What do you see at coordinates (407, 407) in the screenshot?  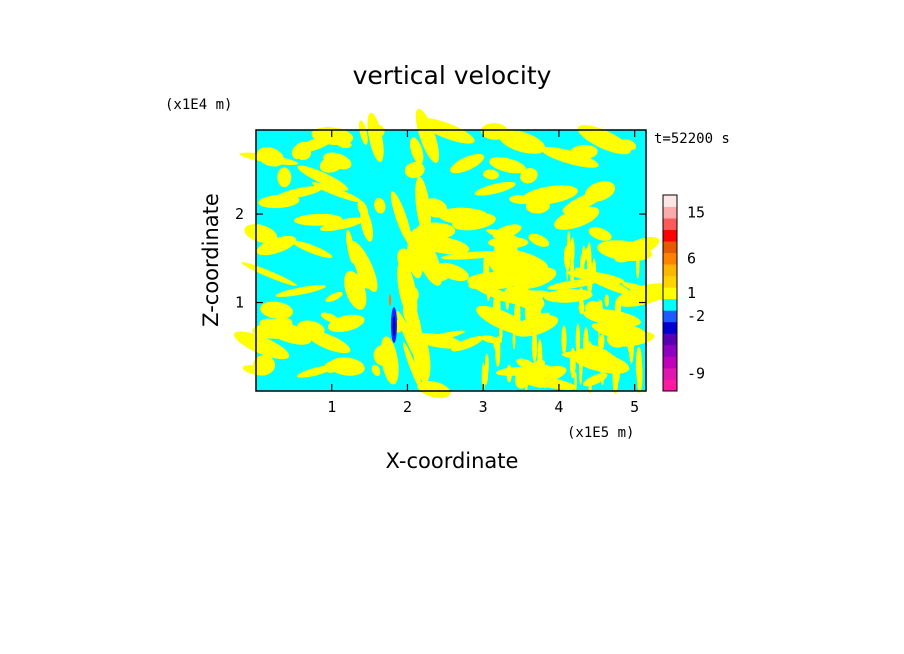 I see `x-tick-label: 2` at bounding box center [407, 407].